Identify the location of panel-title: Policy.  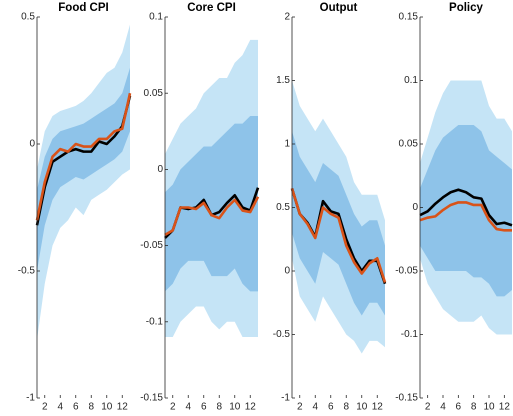
(466, 8).